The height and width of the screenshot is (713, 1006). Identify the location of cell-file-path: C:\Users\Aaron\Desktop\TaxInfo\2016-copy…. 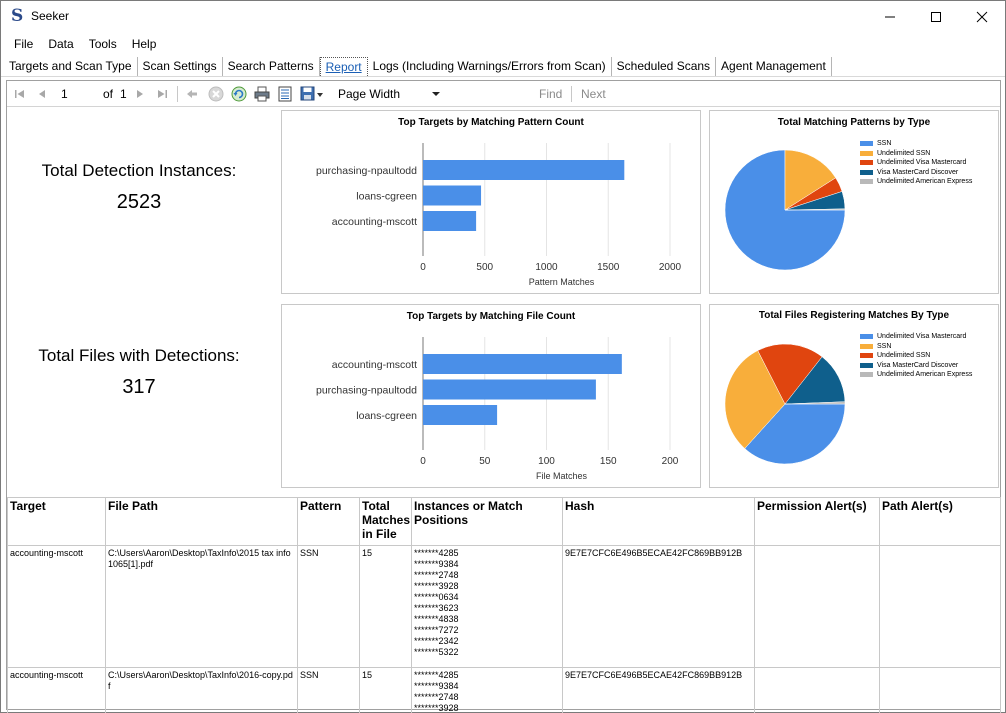
(201, 690).